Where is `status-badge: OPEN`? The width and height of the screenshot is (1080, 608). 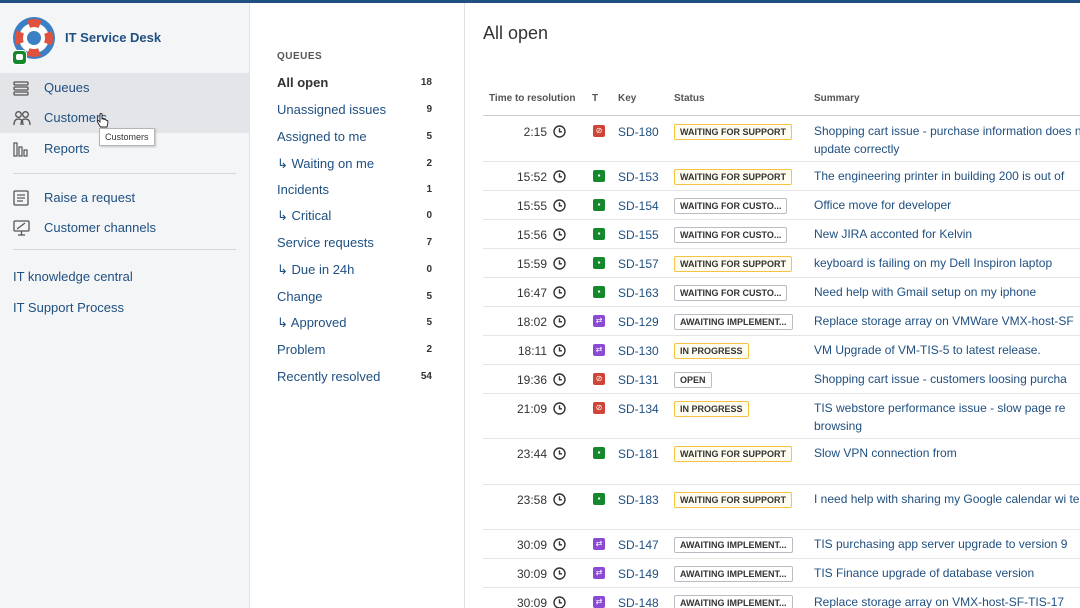
status-badge: OPEN is located at coordinates (693, 380).